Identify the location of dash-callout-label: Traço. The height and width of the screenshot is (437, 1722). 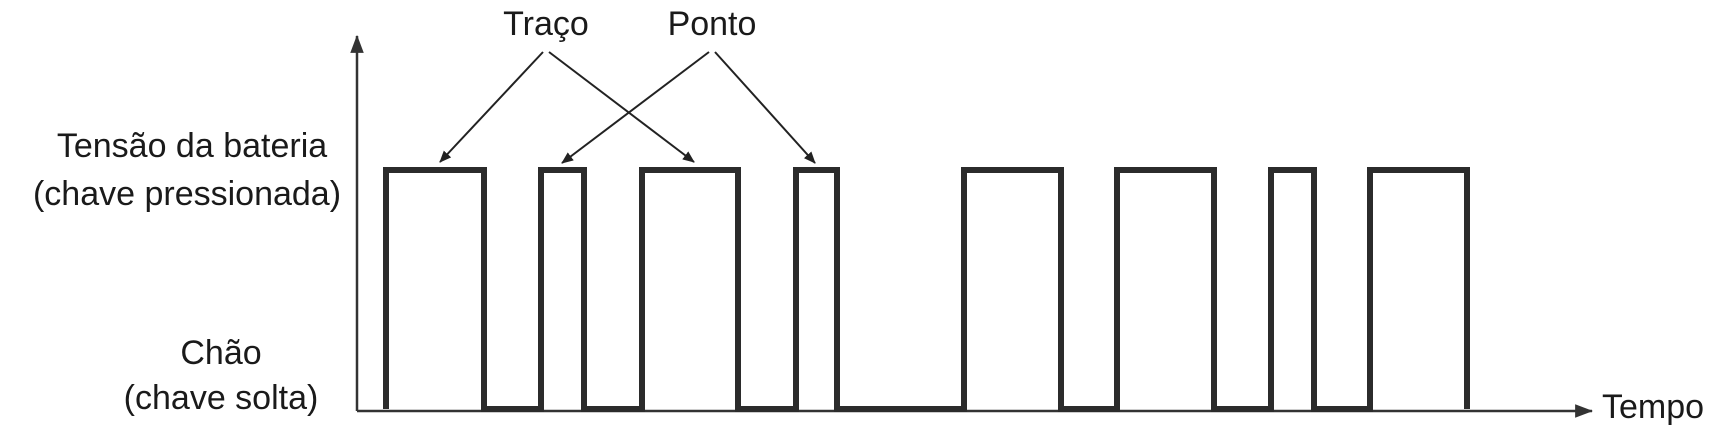
(546, 24).